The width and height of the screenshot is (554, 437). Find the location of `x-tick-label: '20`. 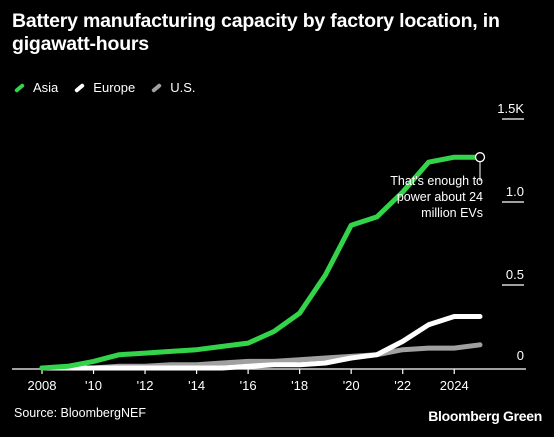

x-tick-label: '20 is located at coordinates (351, 385).